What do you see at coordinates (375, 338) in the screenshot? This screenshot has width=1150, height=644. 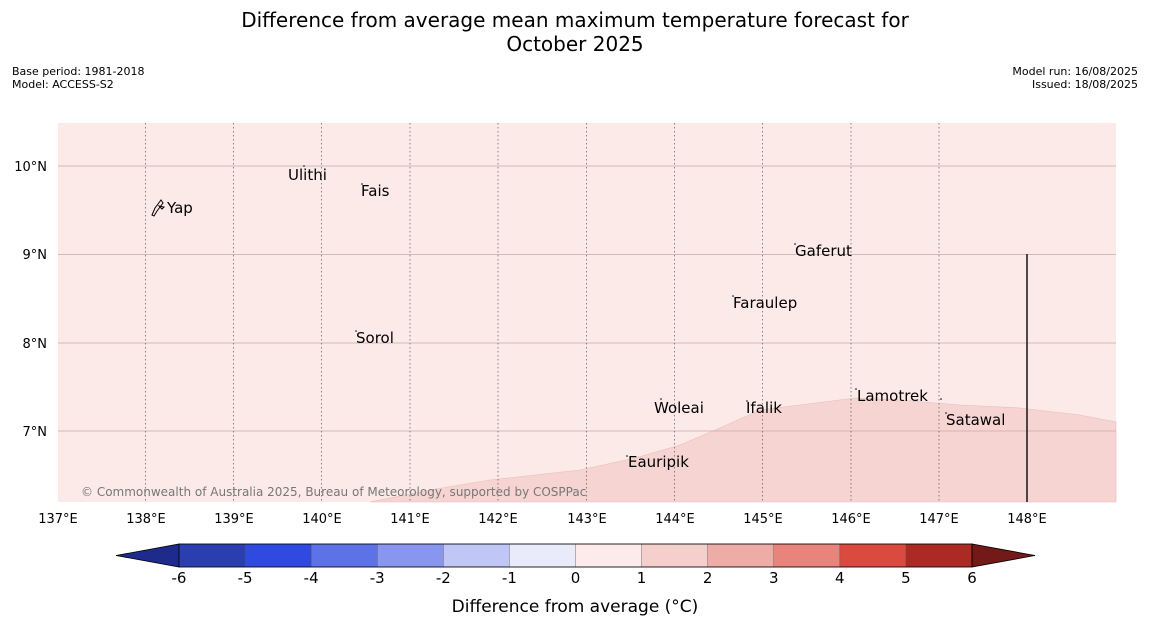 I see `place-label-sorol: Sorol` at bounding box center [375, 338].